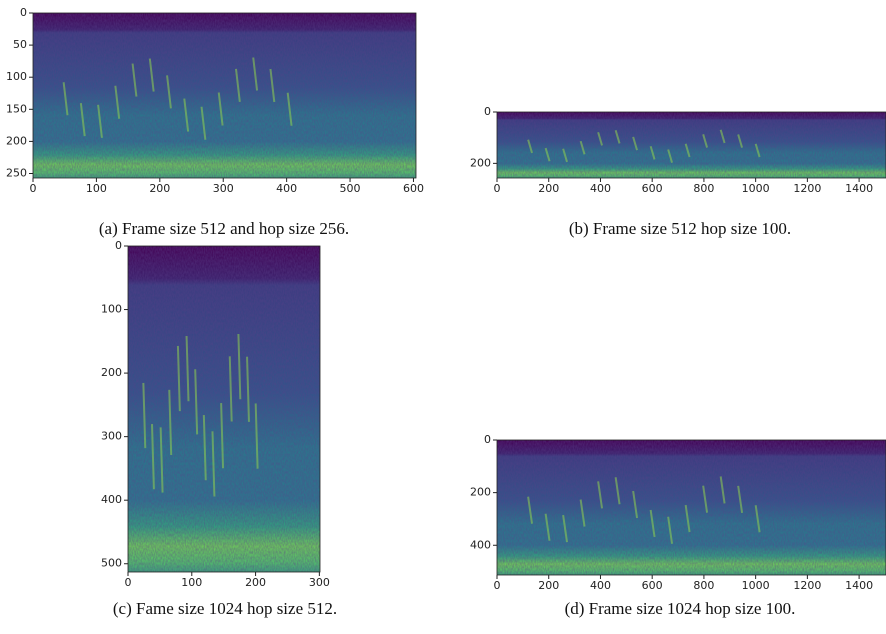 The image size is (886, 634). Describe the element at coordinates (16, 108) in the screenshot. I see `y-tick-label: 150` at that location.